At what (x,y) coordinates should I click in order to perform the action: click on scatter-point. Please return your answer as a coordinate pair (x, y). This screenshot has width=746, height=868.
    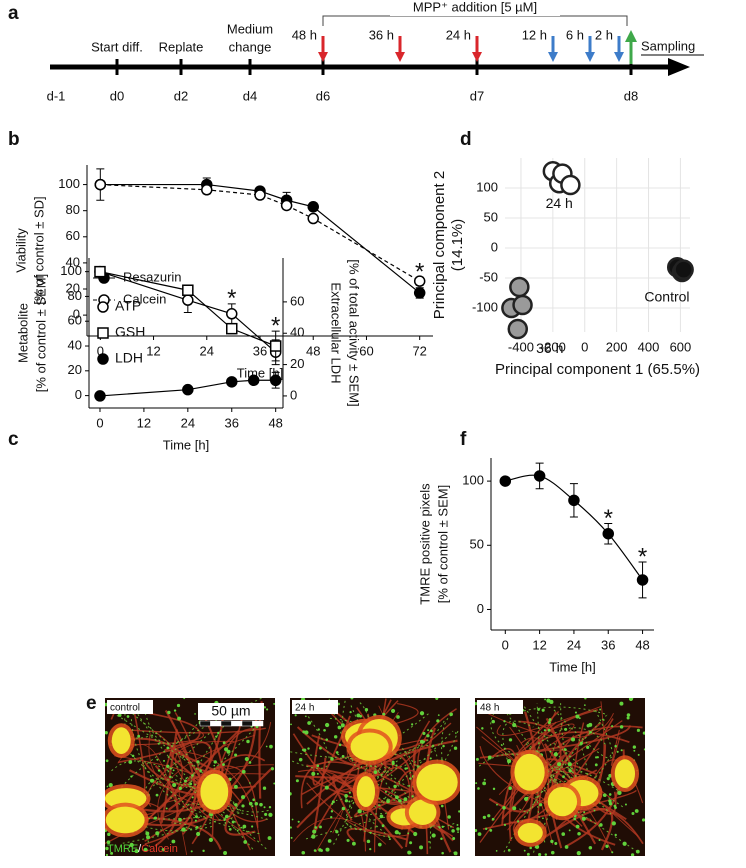
    Looking at the image, I should click on (683, 269).